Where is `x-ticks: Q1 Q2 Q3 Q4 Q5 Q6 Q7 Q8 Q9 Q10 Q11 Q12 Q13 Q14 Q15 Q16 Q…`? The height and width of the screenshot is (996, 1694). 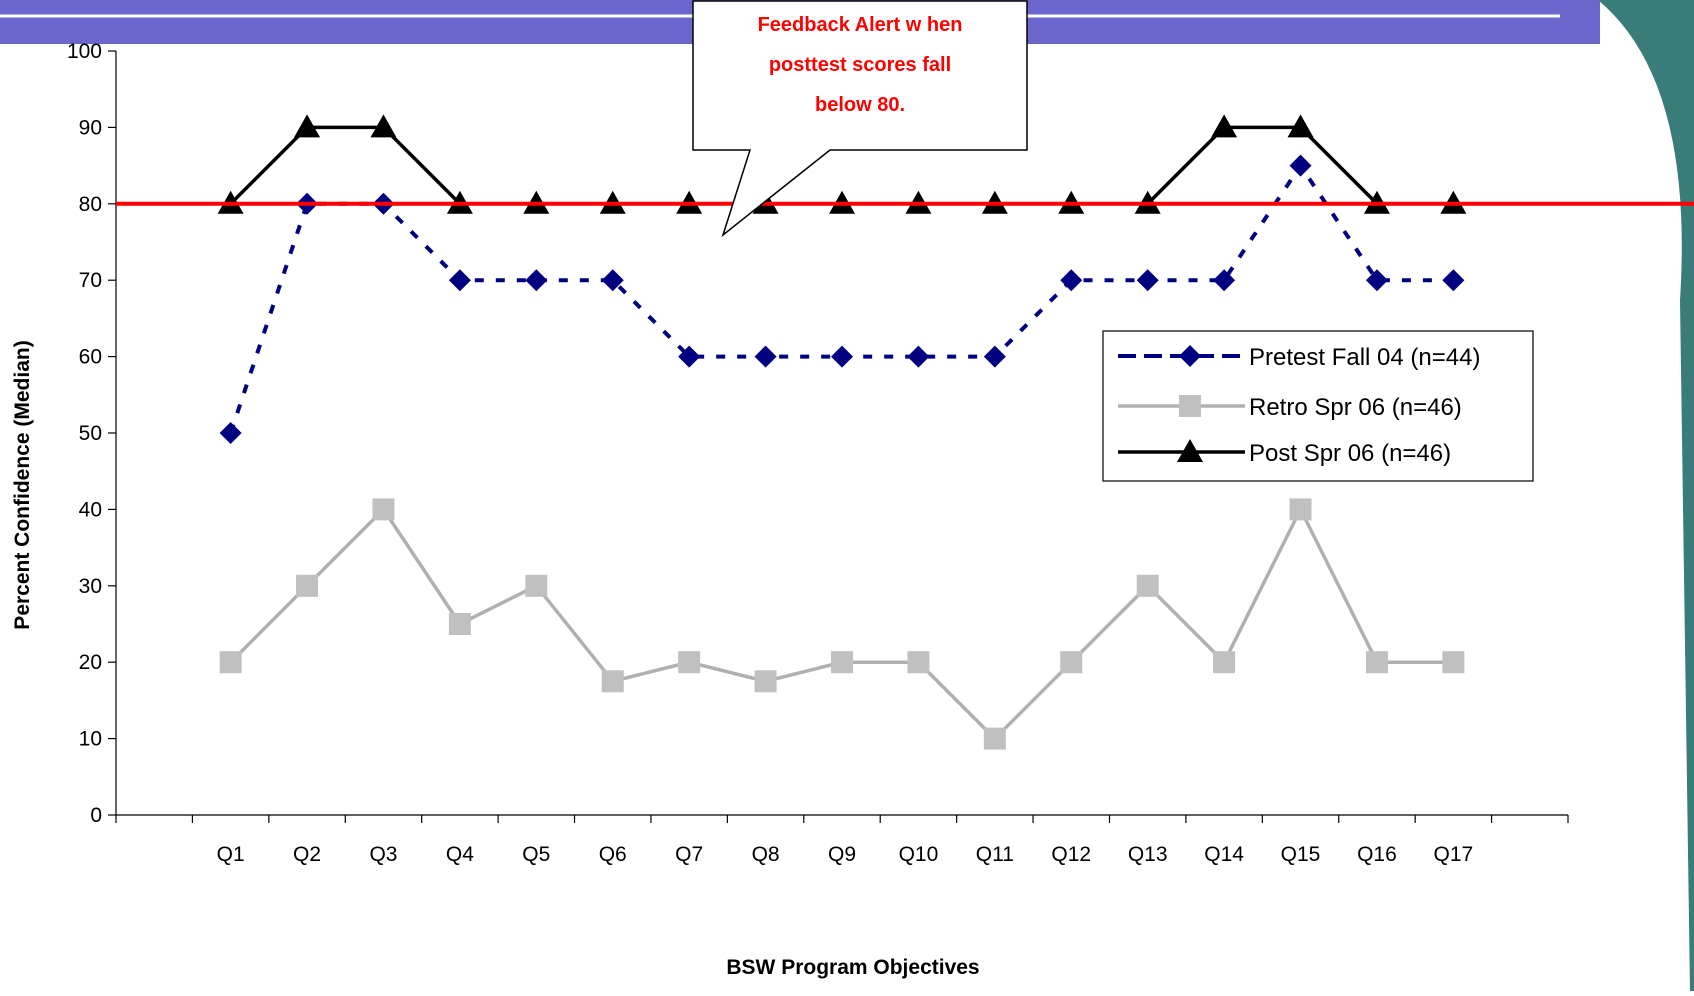 x-ticks: Q1 Q2 Q3 Q4 Q5 Q6 Q7 Q8 Q9 Q10 Q11 Q12 Q13 Q14 Q15 Q16 Q… is located at coordinates (842, 840).